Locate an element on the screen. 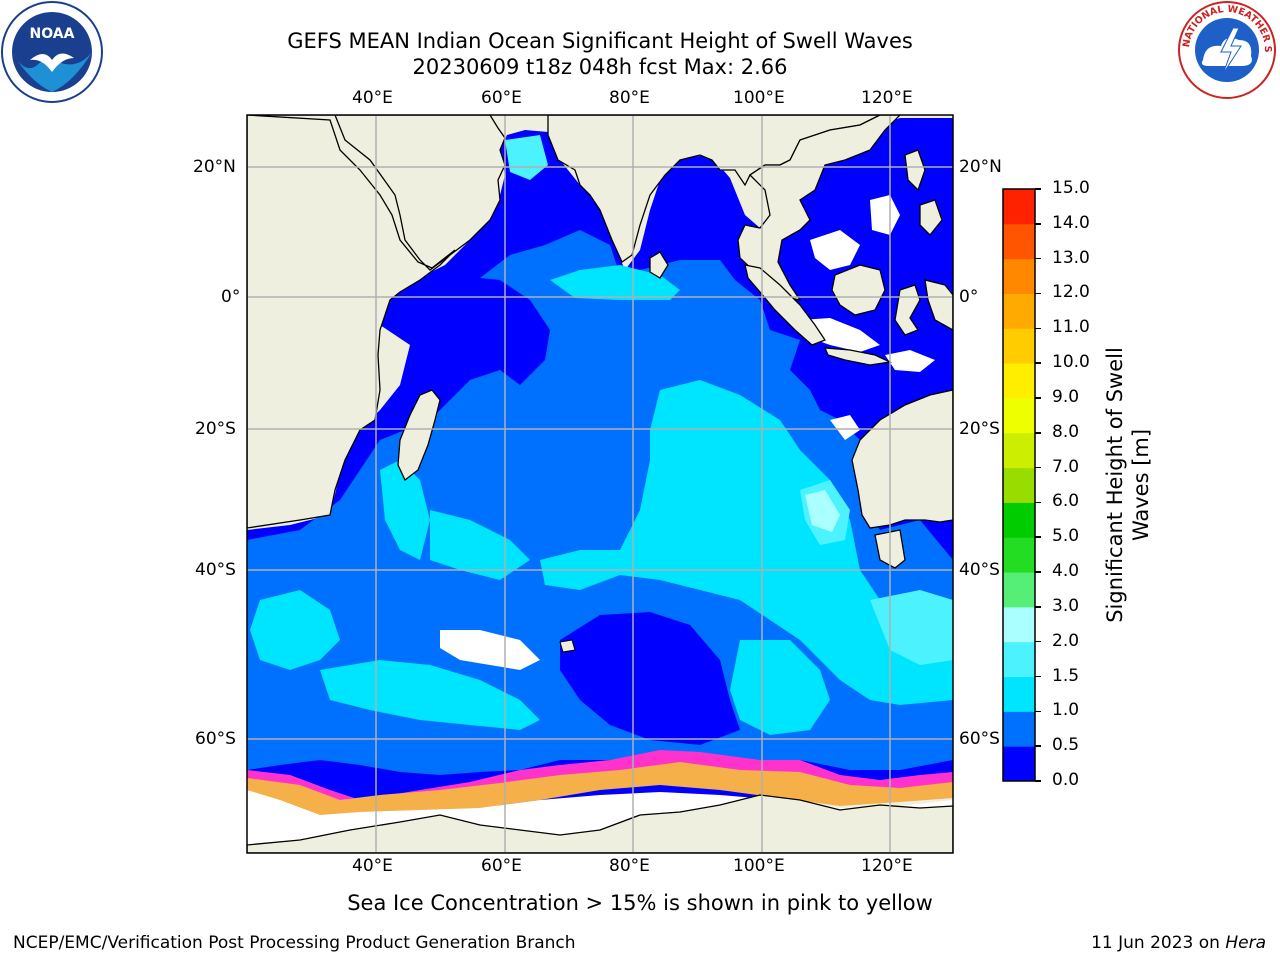  footer-date: 11 Jun 2023 on Hera is located at coordinates (1178, 943).